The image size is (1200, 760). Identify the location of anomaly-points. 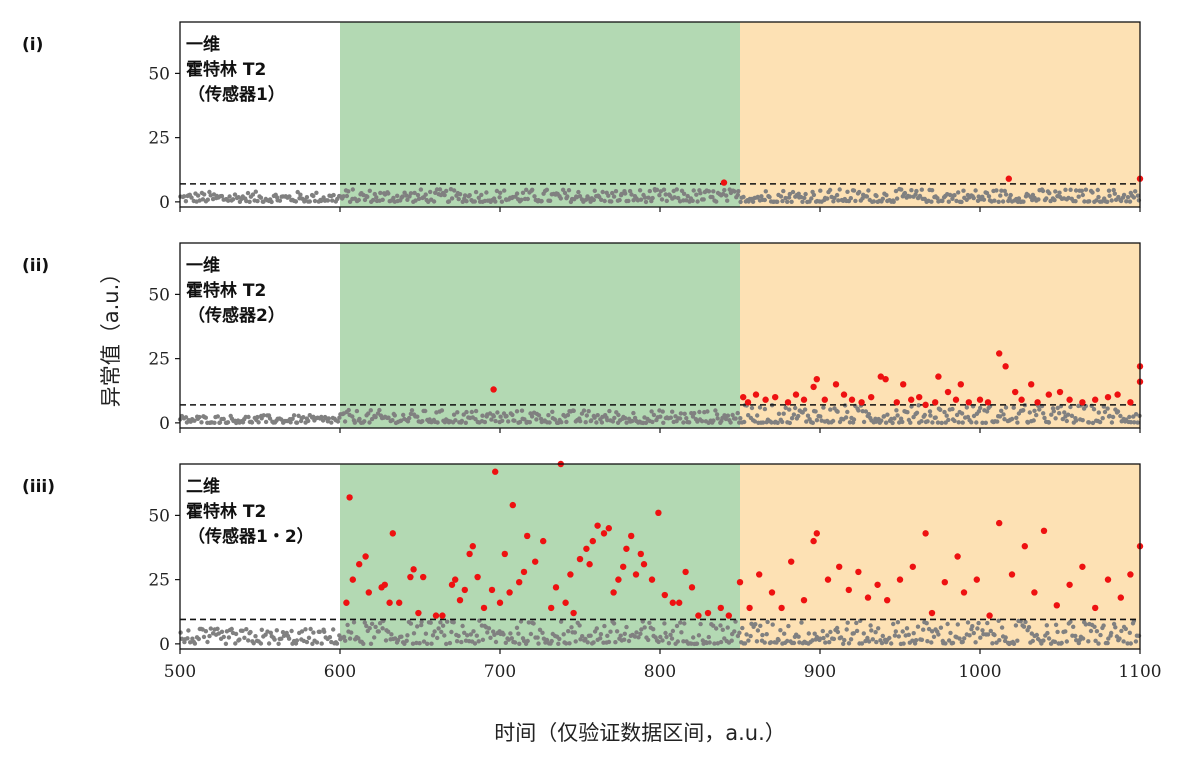
(743, 539).